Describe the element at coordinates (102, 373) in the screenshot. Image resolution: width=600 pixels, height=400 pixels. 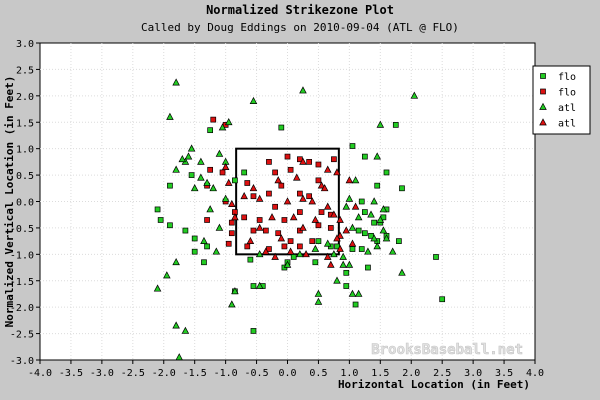
I see `x-tick-label: -3.0` at that location.